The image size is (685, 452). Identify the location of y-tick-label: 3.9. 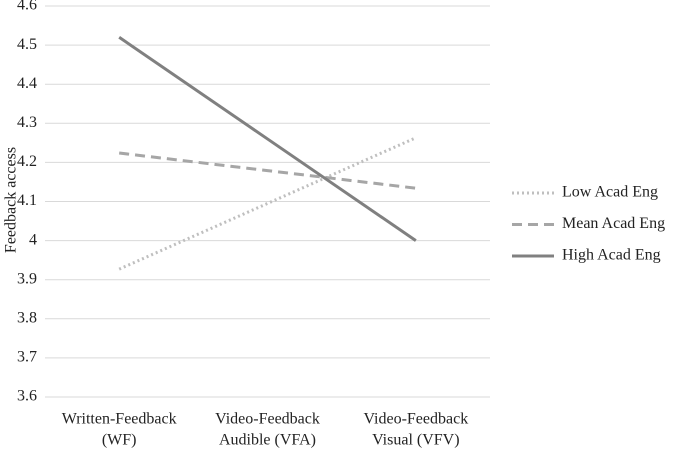
(27, 278).